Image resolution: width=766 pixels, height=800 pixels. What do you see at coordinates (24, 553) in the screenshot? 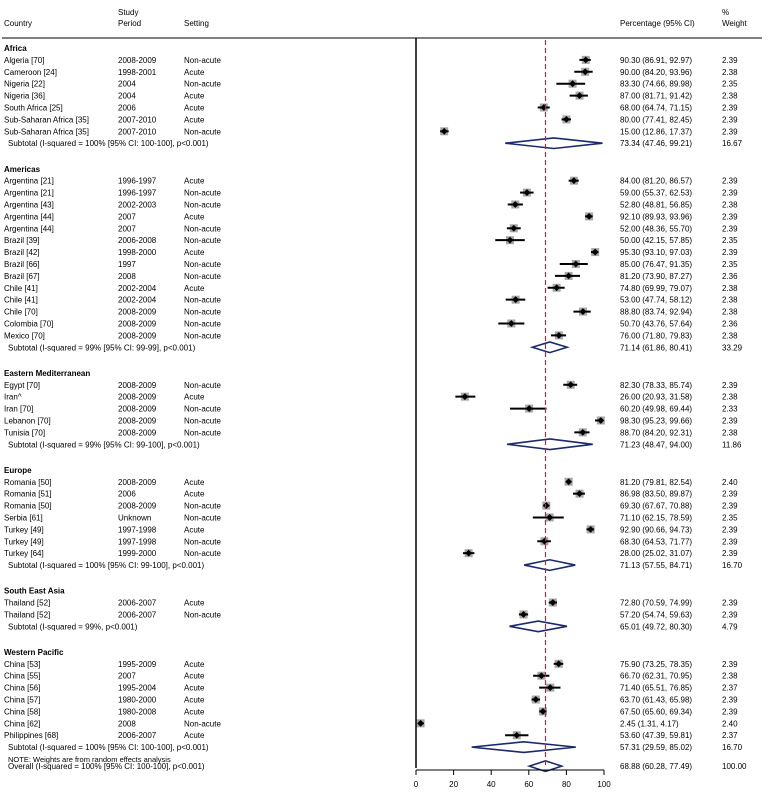
I see `study-country: Turkey [64]` at bounding box center [24, 553].